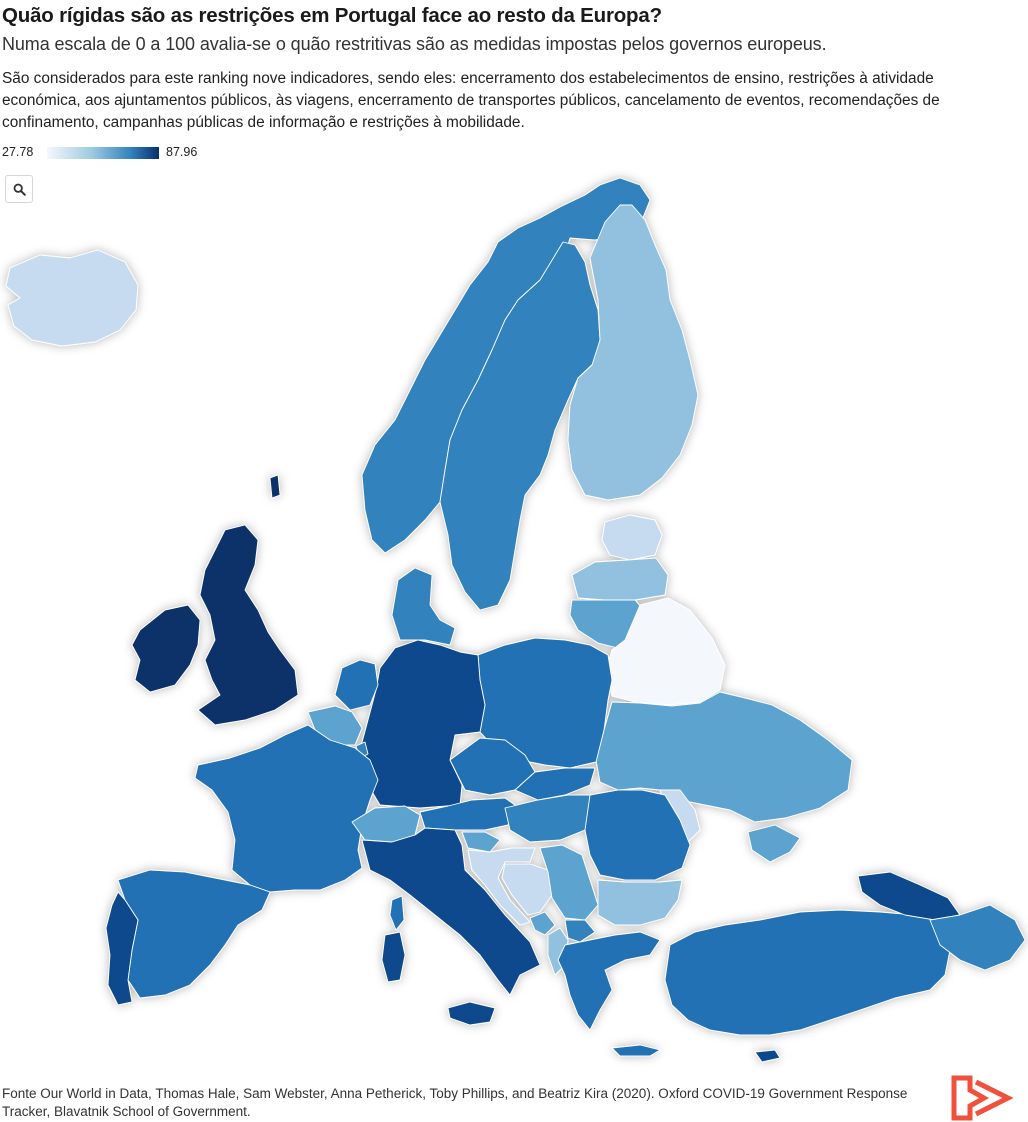 This screenshot has width=1028, height=1122. I want to click on country-bulgaria, so click(640, 902).